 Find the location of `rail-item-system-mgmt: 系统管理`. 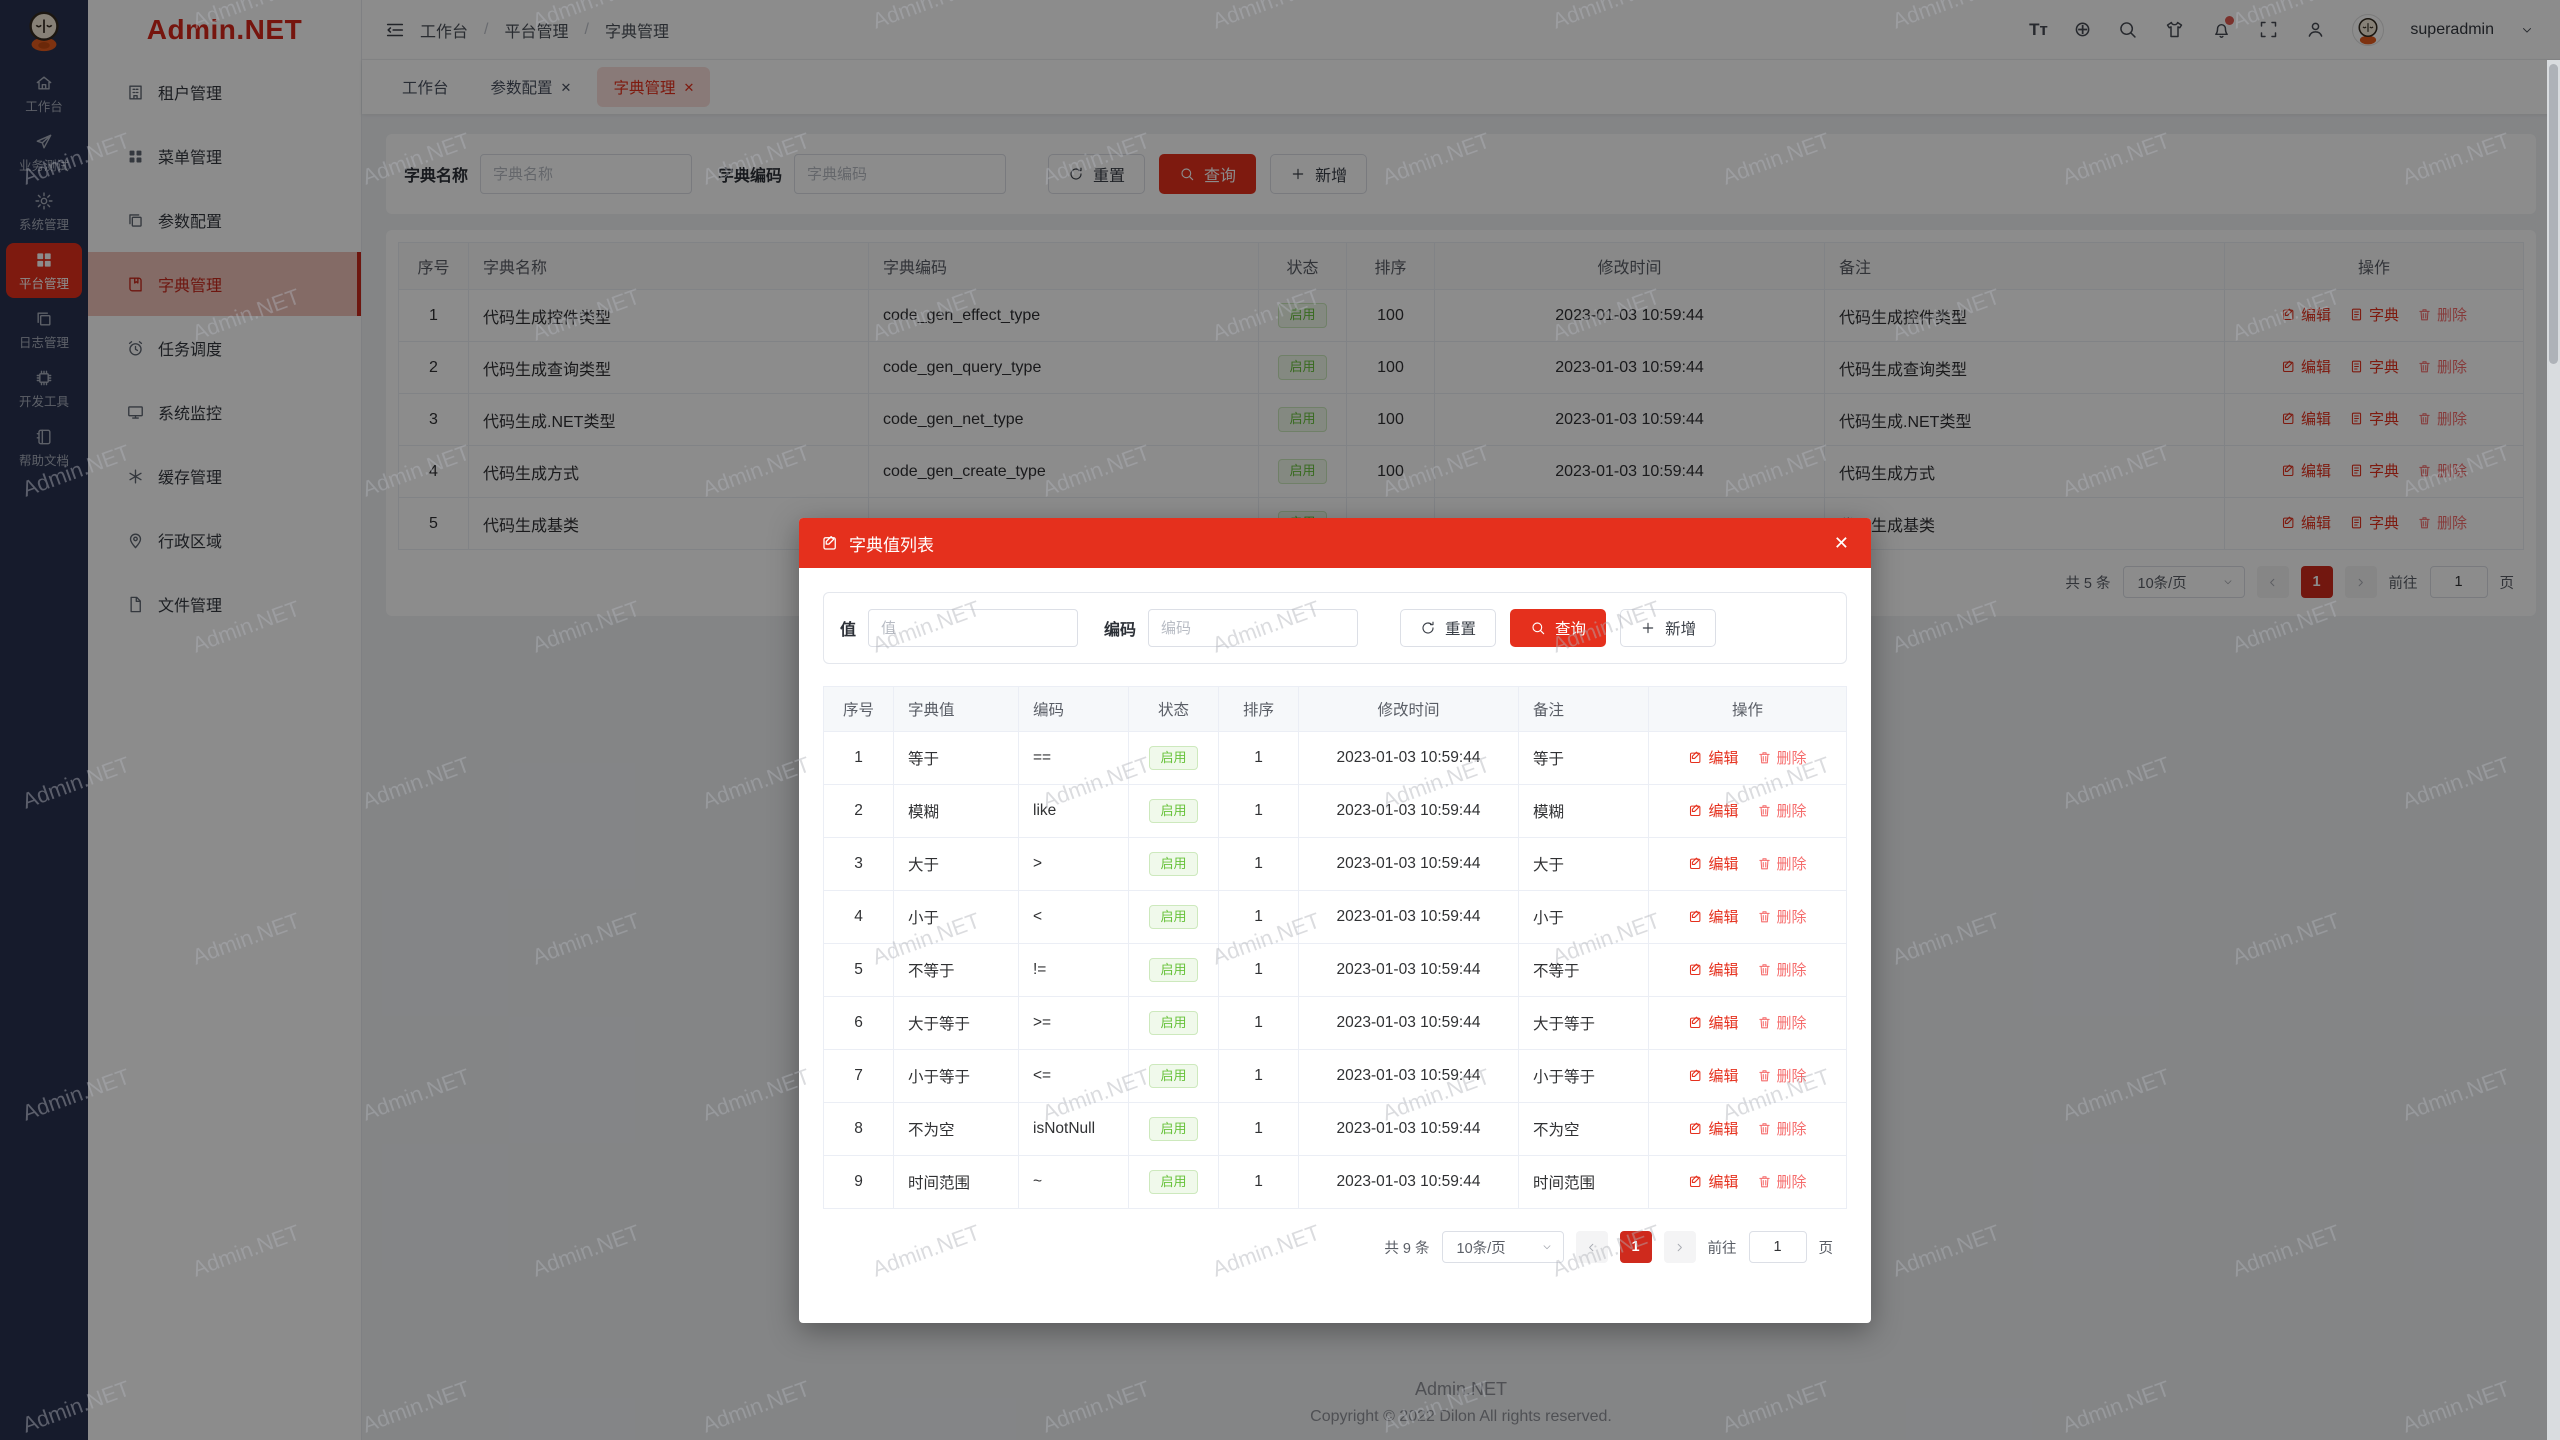

rail-item-system-mgmt: 系统管理 is located at coordinates (44, 211).